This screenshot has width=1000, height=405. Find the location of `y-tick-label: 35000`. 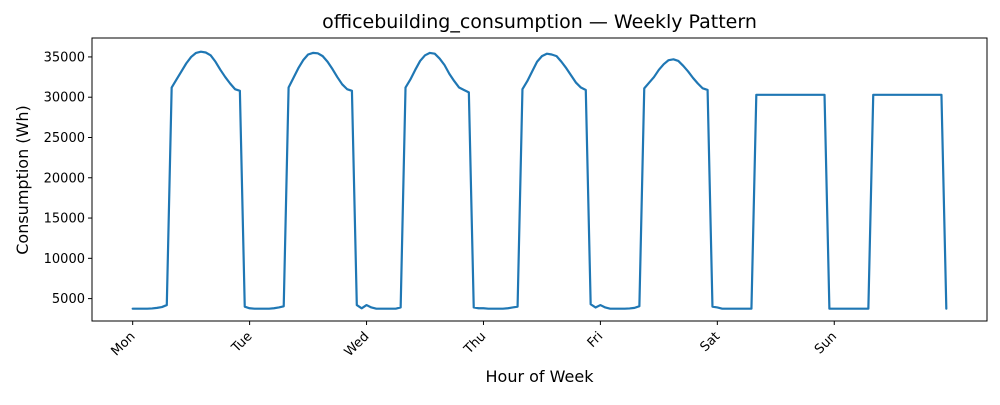

y-tick-label: 35000 is located at coordinates (64, 57).